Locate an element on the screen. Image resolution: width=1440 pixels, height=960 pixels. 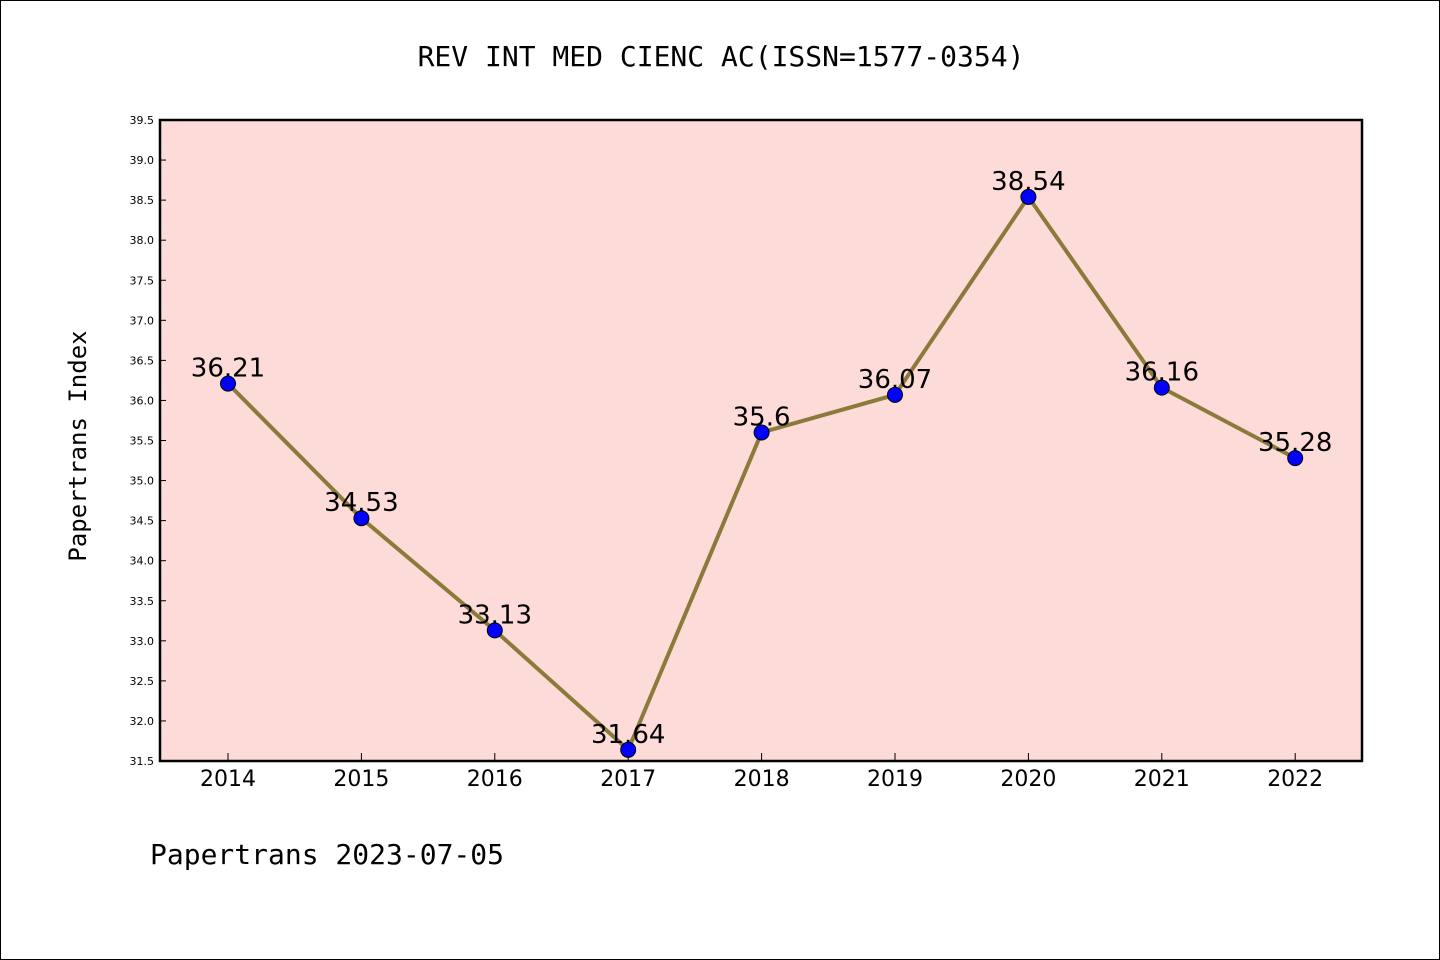
y-tick-label: 39.5 is located at coordinates (142, 120).